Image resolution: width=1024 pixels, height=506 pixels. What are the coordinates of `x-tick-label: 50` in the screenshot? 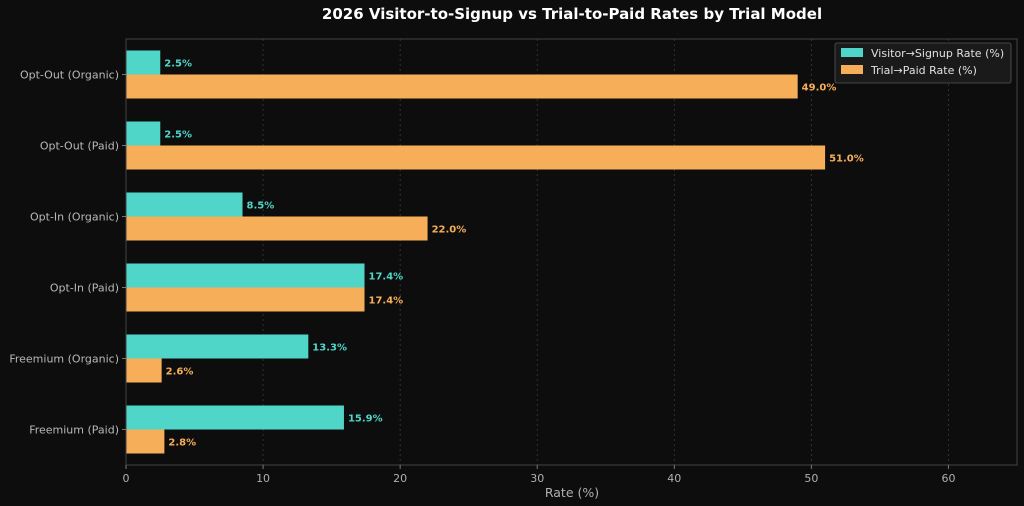 It's located at (811, 478).